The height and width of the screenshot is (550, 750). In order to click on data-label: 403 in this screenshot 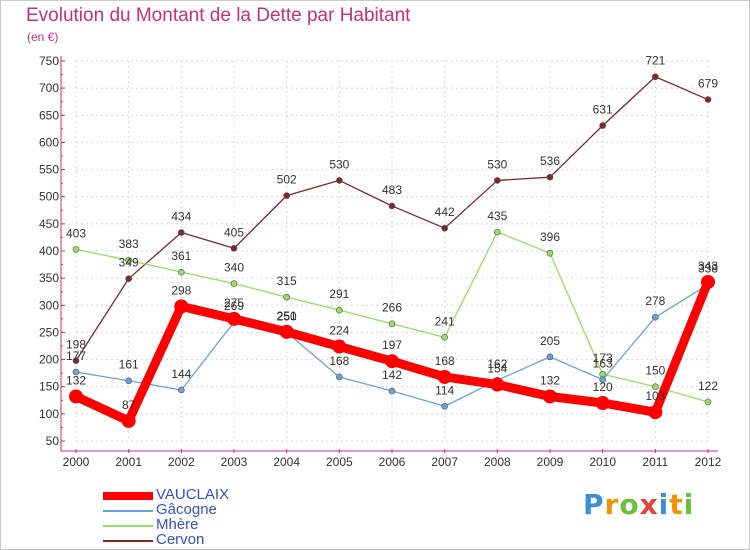, I will do `click(76, 233)`.